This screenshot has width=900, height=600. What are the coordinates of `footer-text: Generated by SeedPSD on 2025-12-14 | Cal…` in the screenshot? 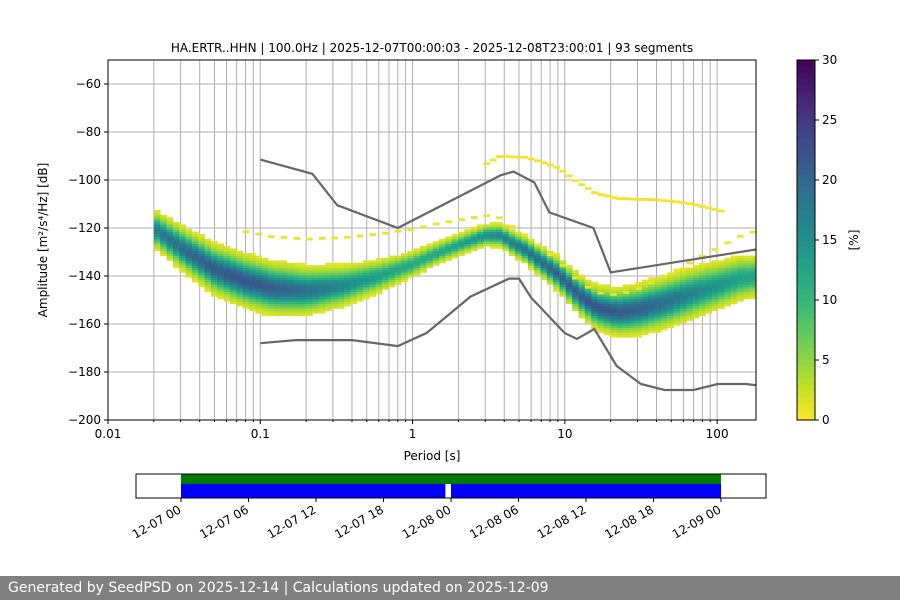 It's located at (450, 588).